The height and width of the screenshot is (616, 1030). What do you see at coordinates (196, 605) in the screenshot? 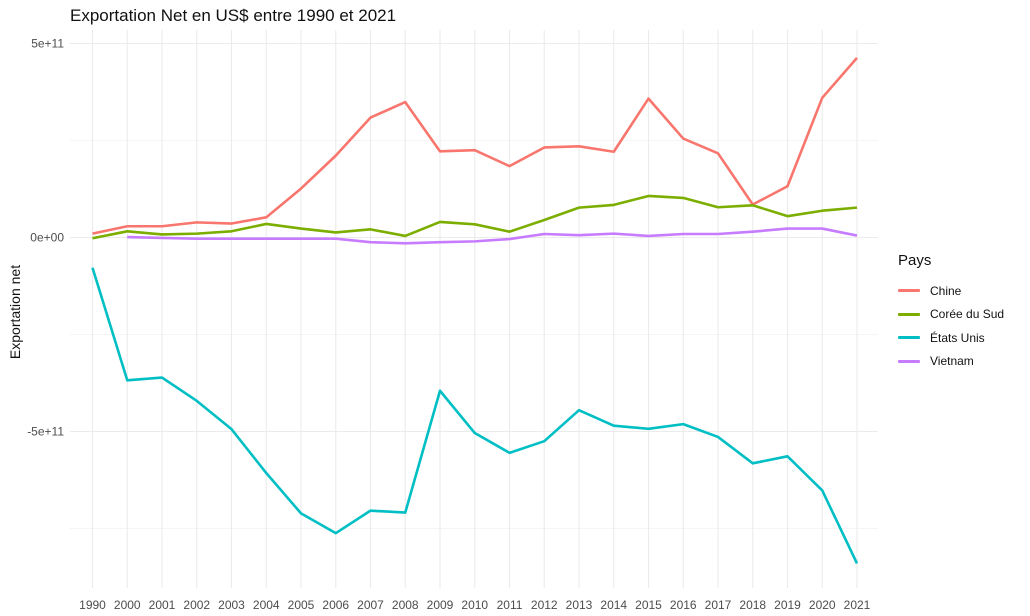
I see `x-tick-label: 2002` at bounding box center [196, 605].